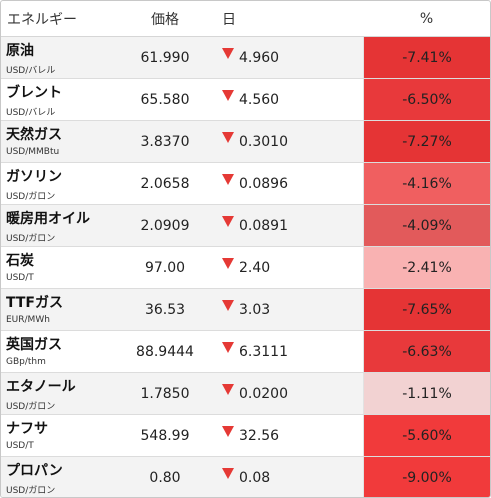  Describe the element at coordinates (57, 57) in the screenshot. I see `name-cell: 原油 USD/バレル` at that location.